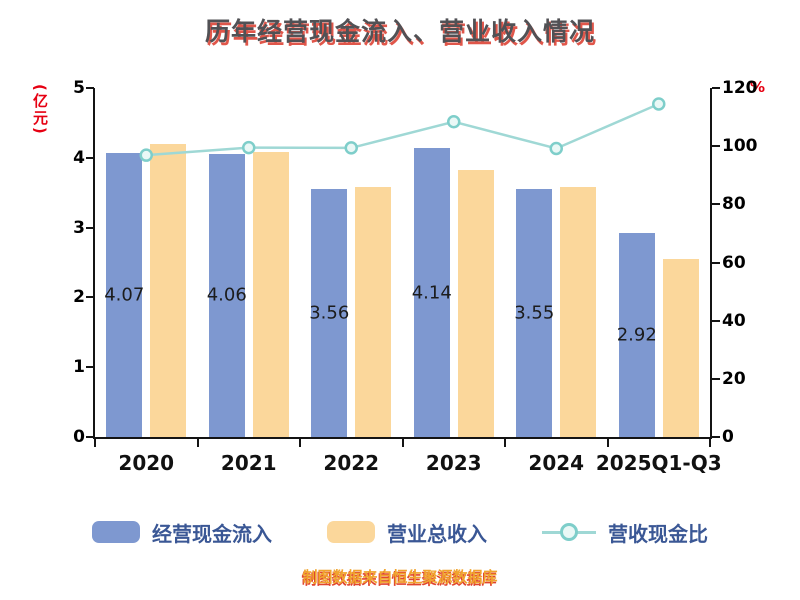 The width and height of the screenshot is (800, 600). I want to click on right-axis-tick-label: 20, so click(734, 378).